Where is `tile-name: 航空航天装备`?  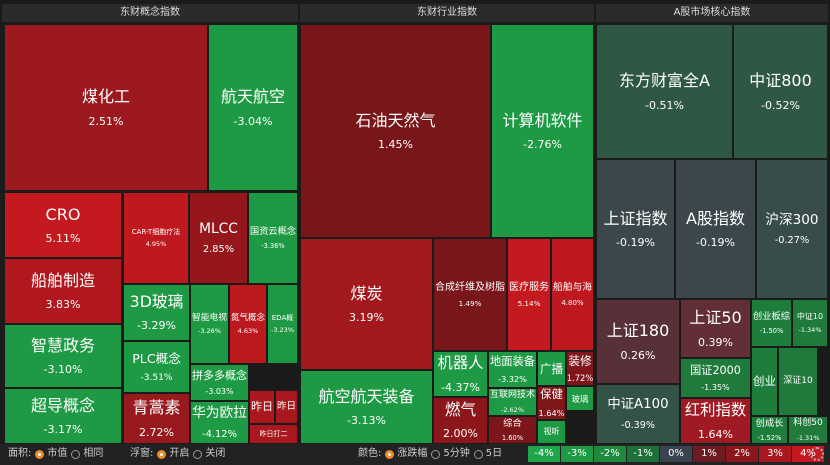 tile-name: 航空航天装备 is located at coordinates (366, 396).